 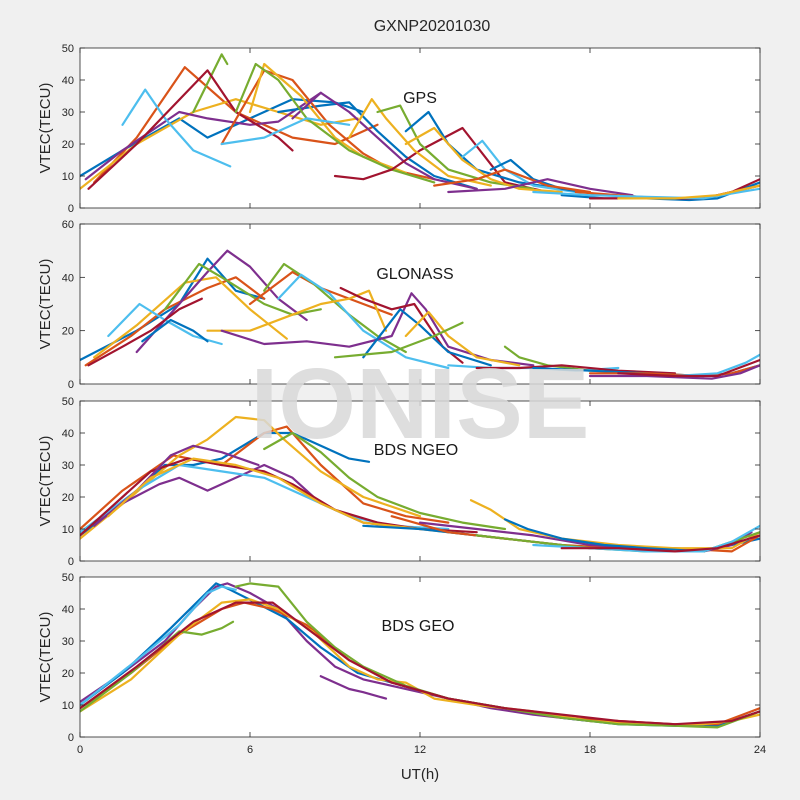 I want to click on x-tick-label: 6, so click(x=250, y=750).